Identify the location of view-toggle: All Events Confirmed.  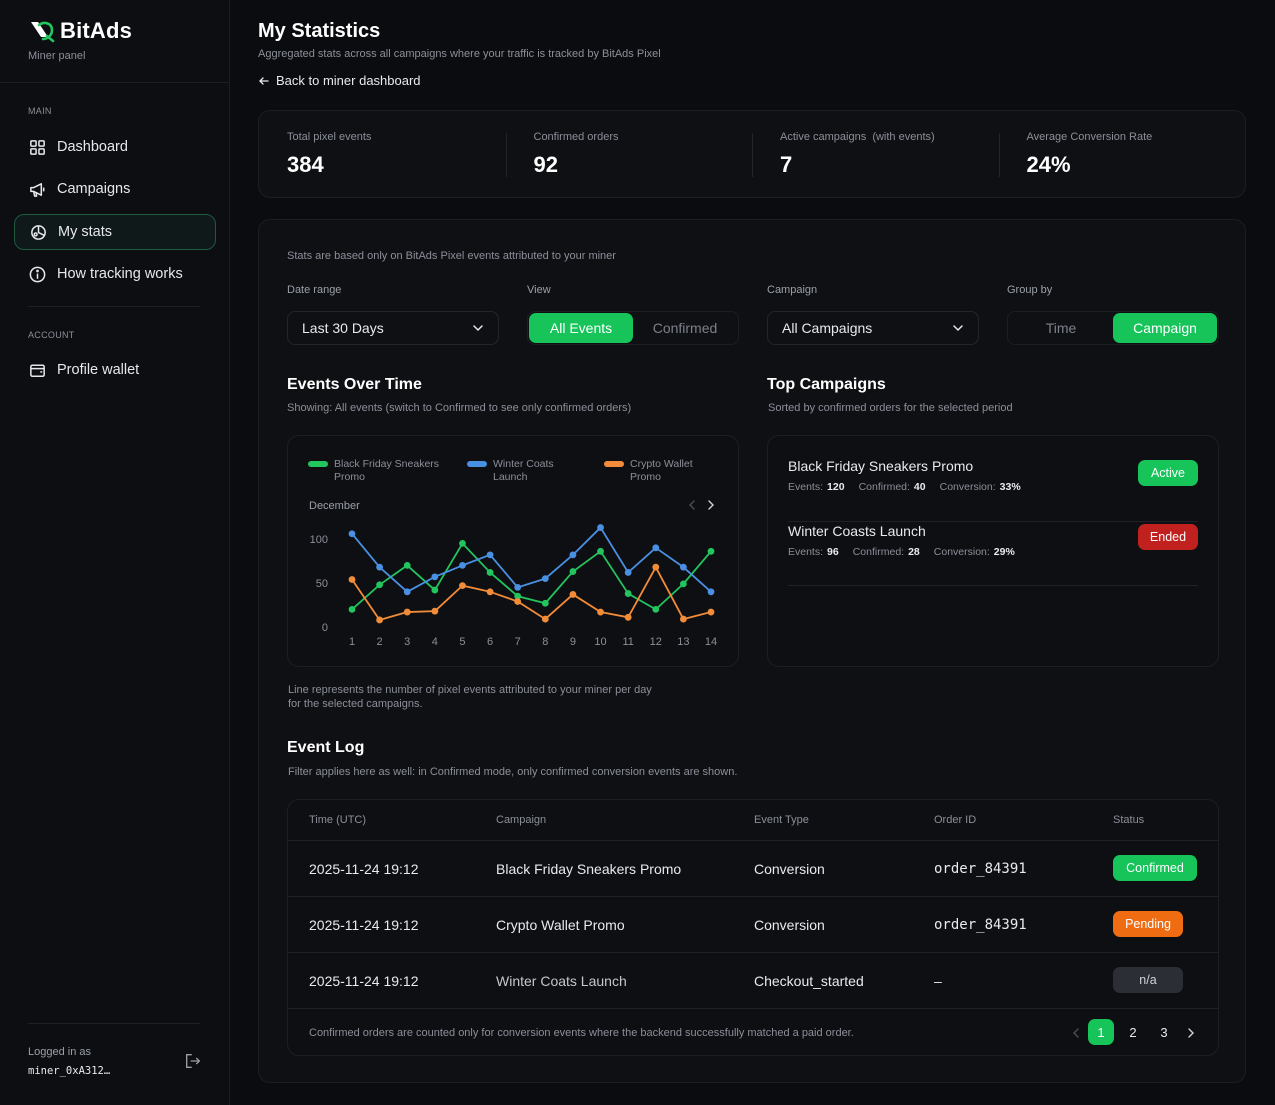
(633, 328).